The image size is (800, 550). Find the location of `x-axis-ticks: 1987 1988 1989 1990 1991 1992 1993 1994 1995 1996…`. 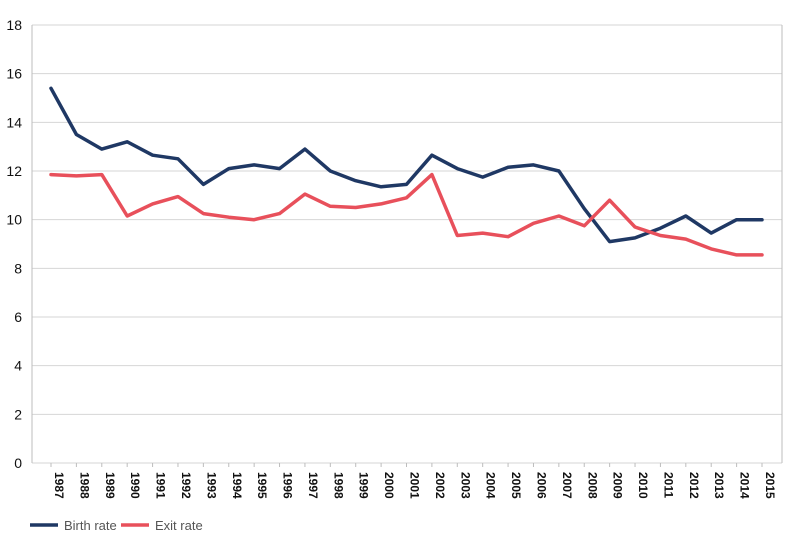

x-axis-ticks: 1987 1988 1989 1990 1991 1992 1993 1994 1995 1996… is located at coordinates (413, 481).